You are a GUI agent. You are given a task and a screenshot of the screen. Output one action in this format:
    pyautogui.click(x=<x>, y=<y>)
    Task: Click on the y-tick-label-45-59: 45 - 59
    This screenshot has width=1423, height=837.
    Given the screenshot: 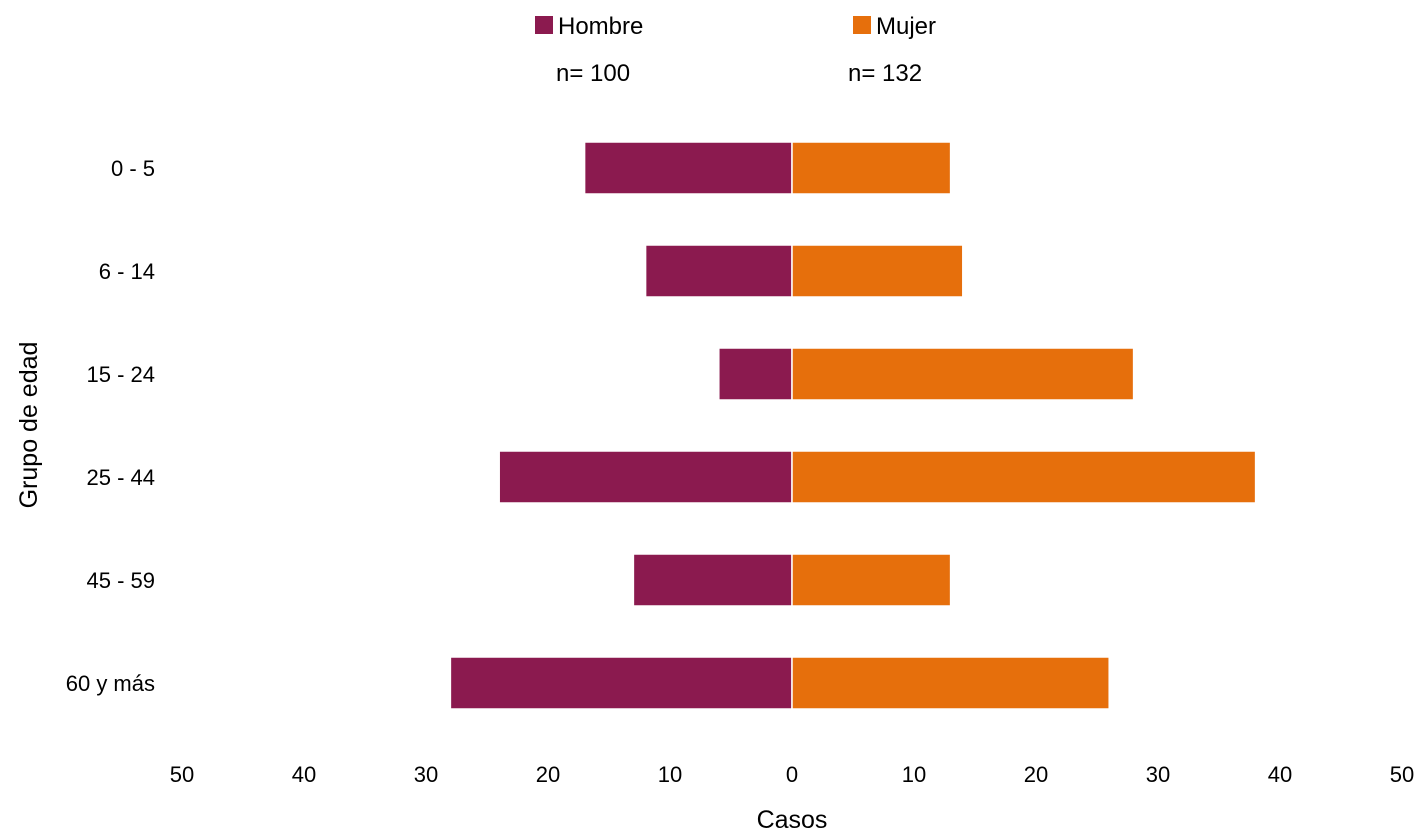 What is the action you would take?
    pyautogui.click(x=121, y=580)
    